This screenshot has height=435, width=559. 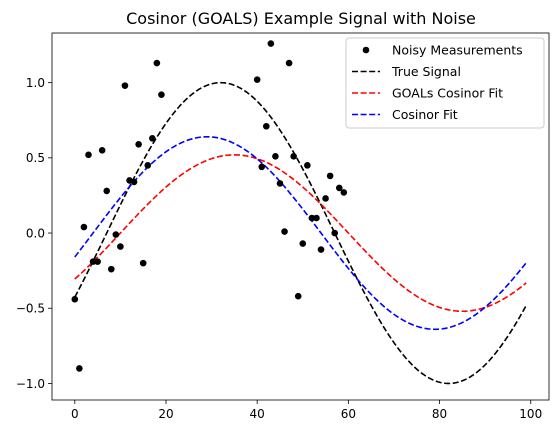 I want to click on y-tick-label: −1.0, so click(x=30, y=384).